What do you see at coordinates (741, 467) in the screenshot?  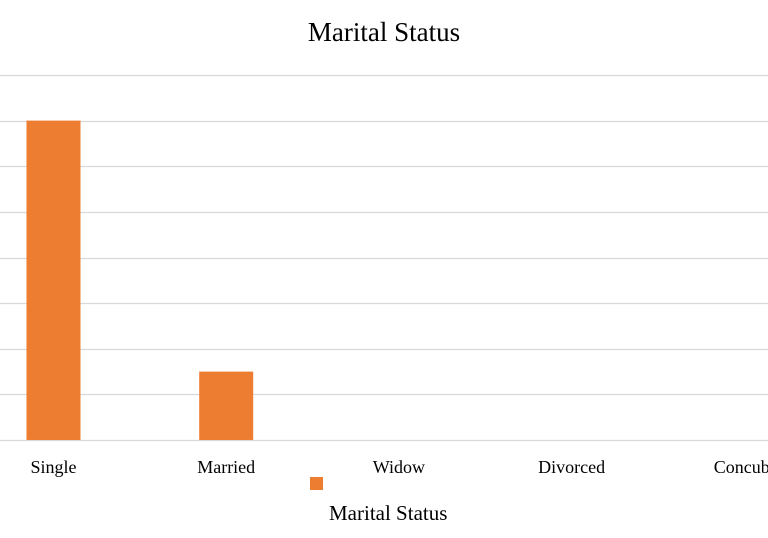 I see `x-tick-label-concubi: Concubi` at bounding box center [741, 467].